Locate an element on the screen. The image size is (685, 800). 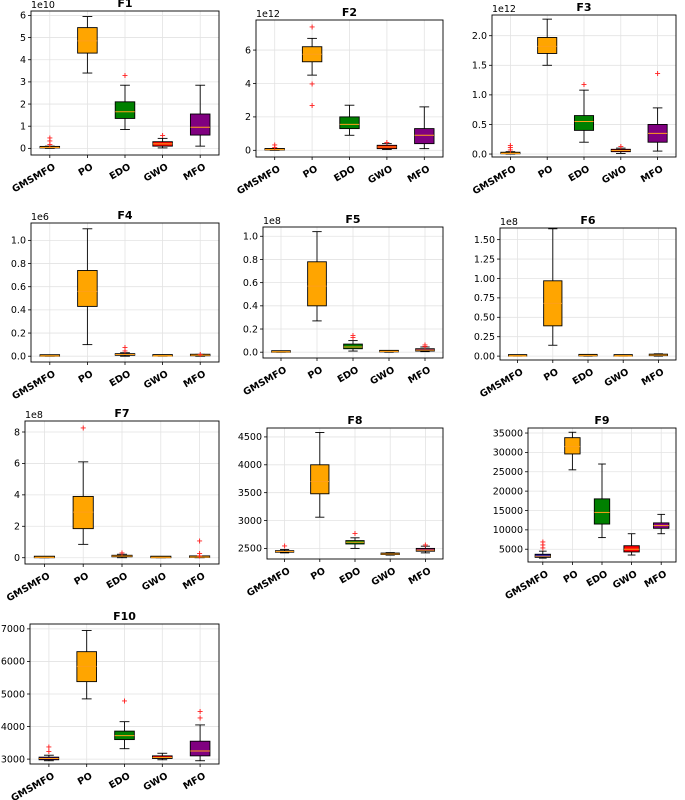
box-mfo: +++ is located at coordinates (200, 548).